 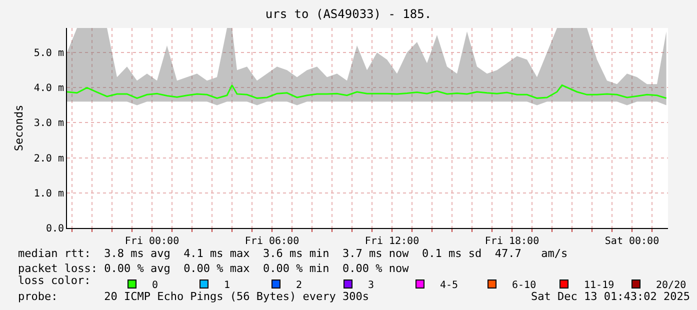 What do you see at coordinates (49, 158) in the screenshot?
I see `y-tick-label: 2.0 m` at bounding box center [49, 158].